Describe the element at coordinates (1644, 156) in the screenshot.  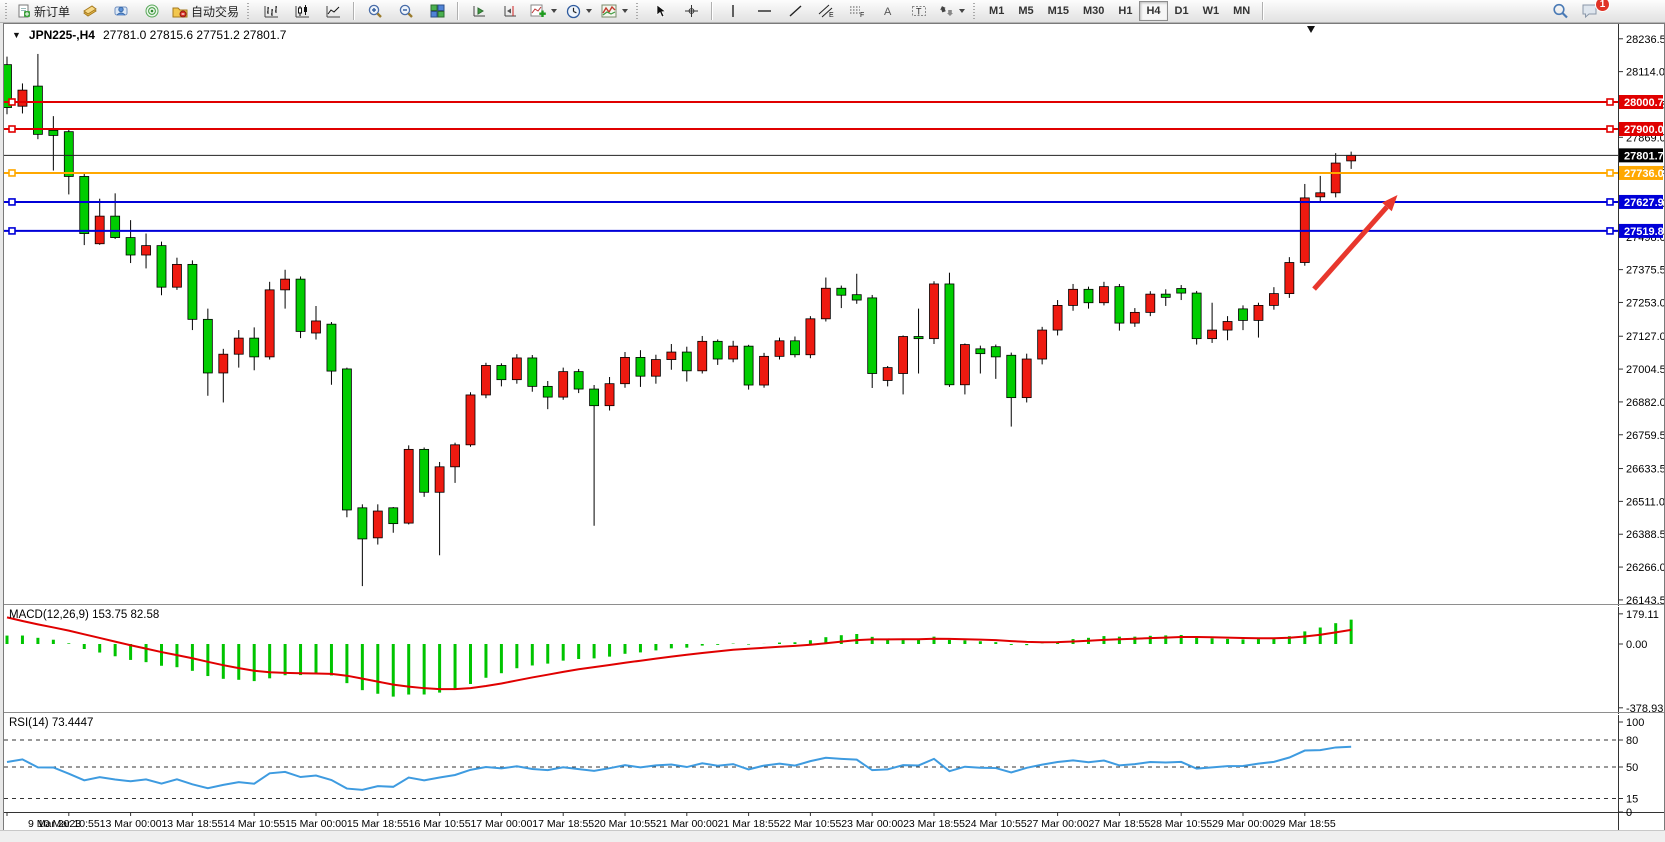
I see `current-price-label-text: 27801.7` at that location.